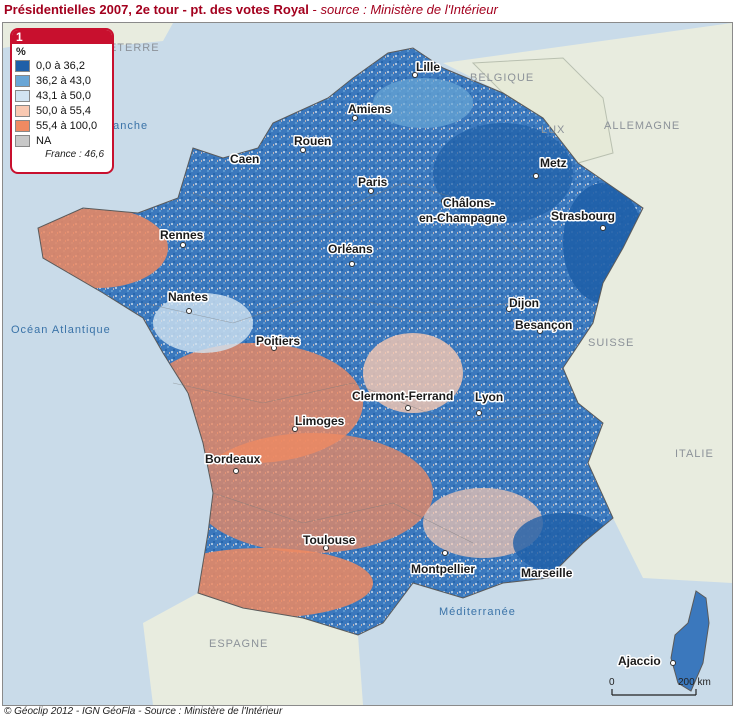 The image size is (733, 720). What do you see at coordinates (320, 421) in the screenshot?
I see `city-label-limoges: Limoges` at bounding box center [320, 421].